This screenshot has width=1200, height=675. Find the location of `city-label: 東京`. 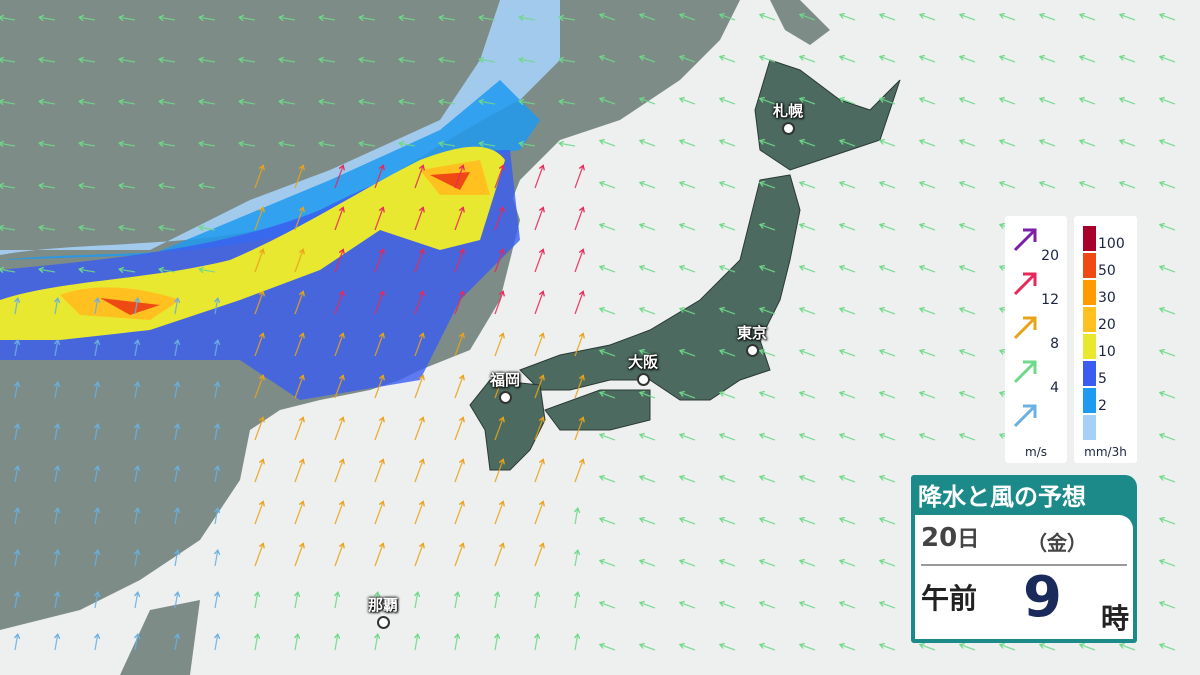

city-label: 東京 is located at coordinates (752, 333).